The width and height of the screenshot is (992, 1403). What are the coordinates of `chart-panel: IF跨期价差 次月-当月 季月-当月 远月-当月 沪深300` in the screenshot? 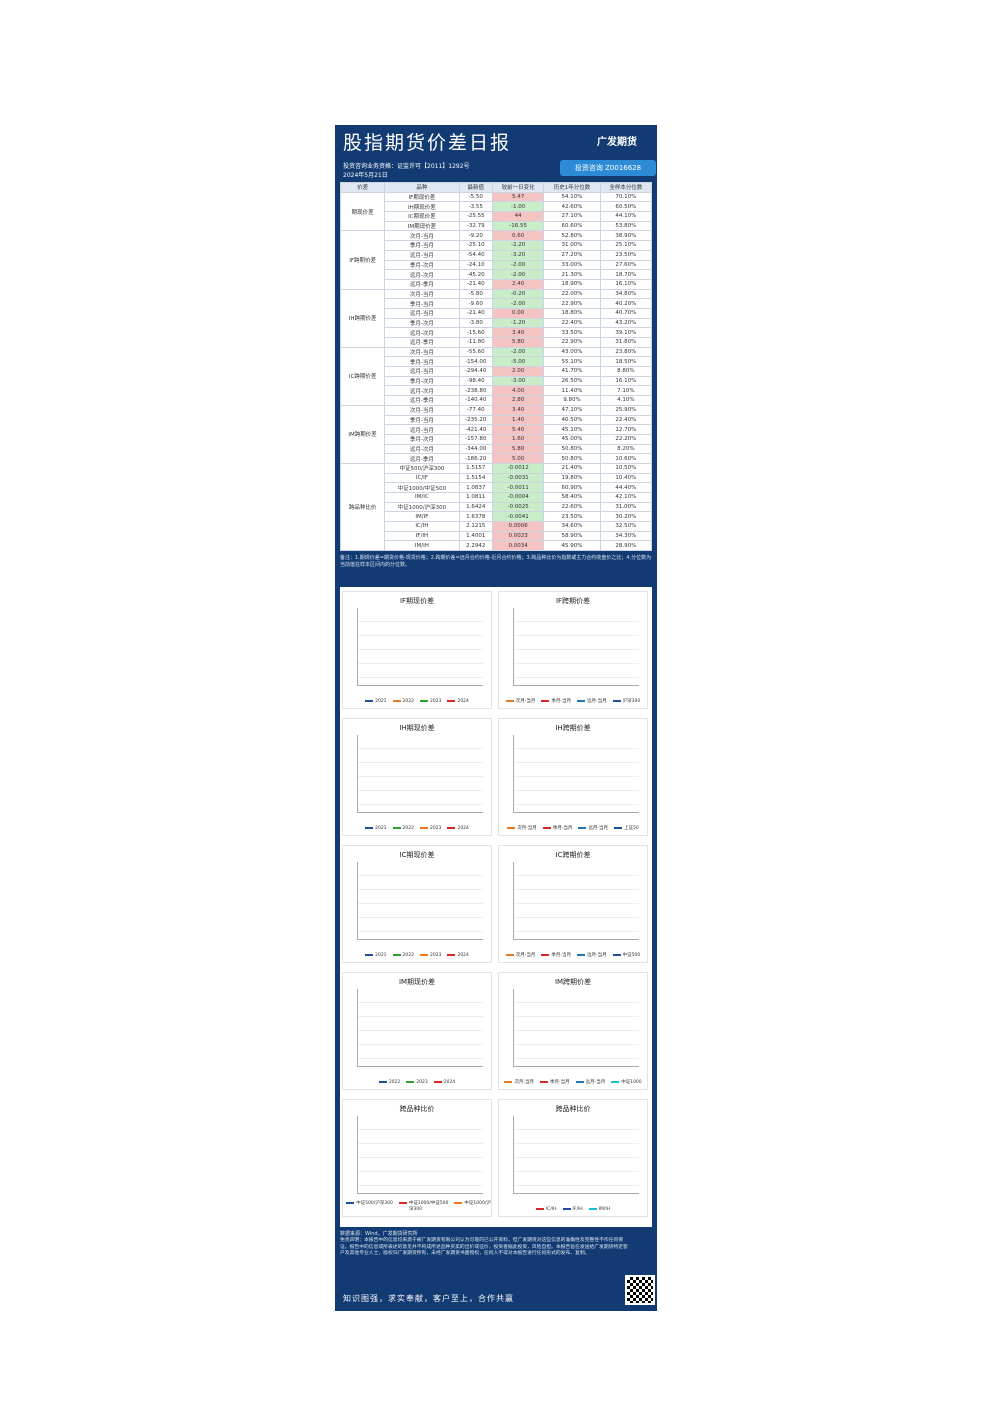 It's located at (573, 650).